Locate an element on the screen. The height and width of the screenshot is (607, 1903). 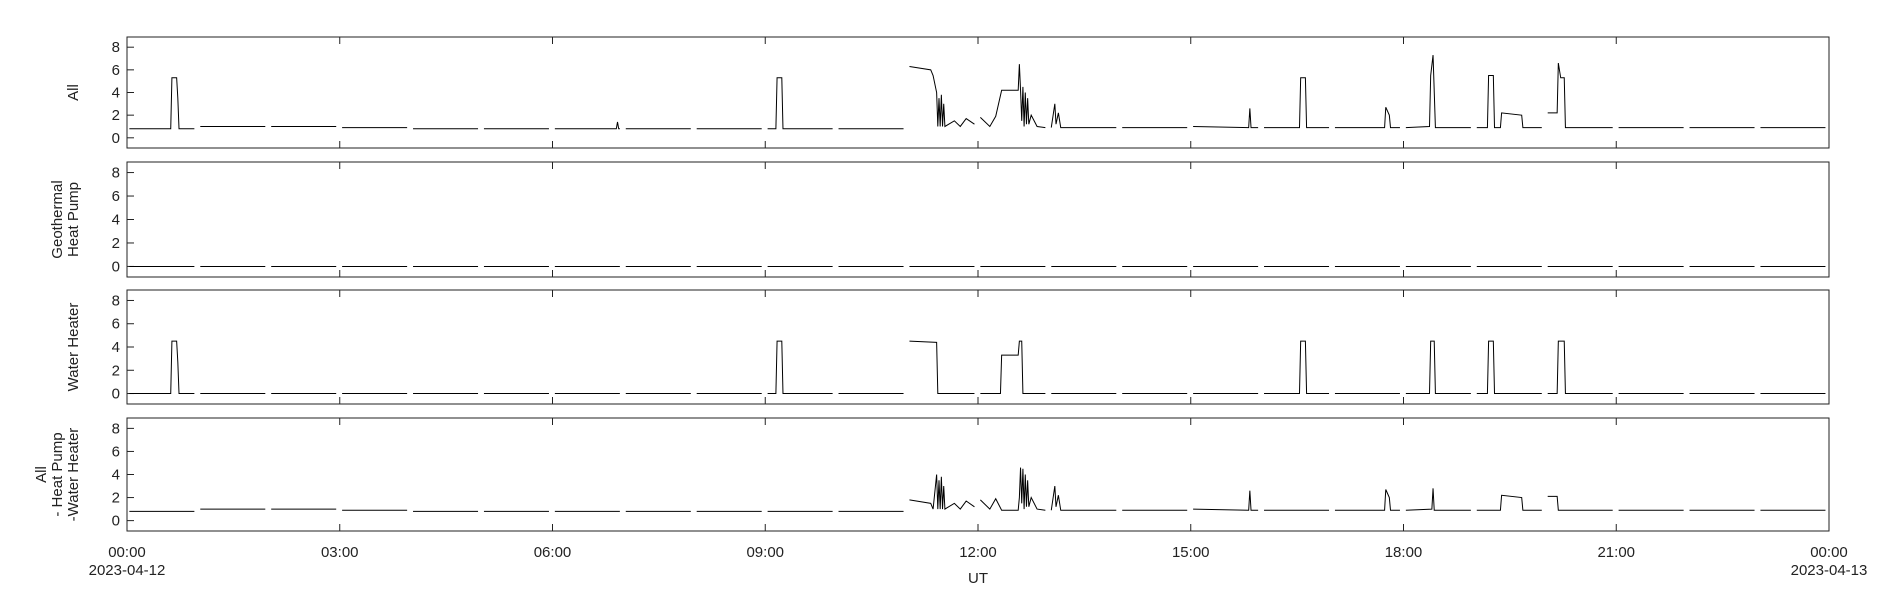
x-date-label: 2023-04-12 is located at coordinates (127, 570).